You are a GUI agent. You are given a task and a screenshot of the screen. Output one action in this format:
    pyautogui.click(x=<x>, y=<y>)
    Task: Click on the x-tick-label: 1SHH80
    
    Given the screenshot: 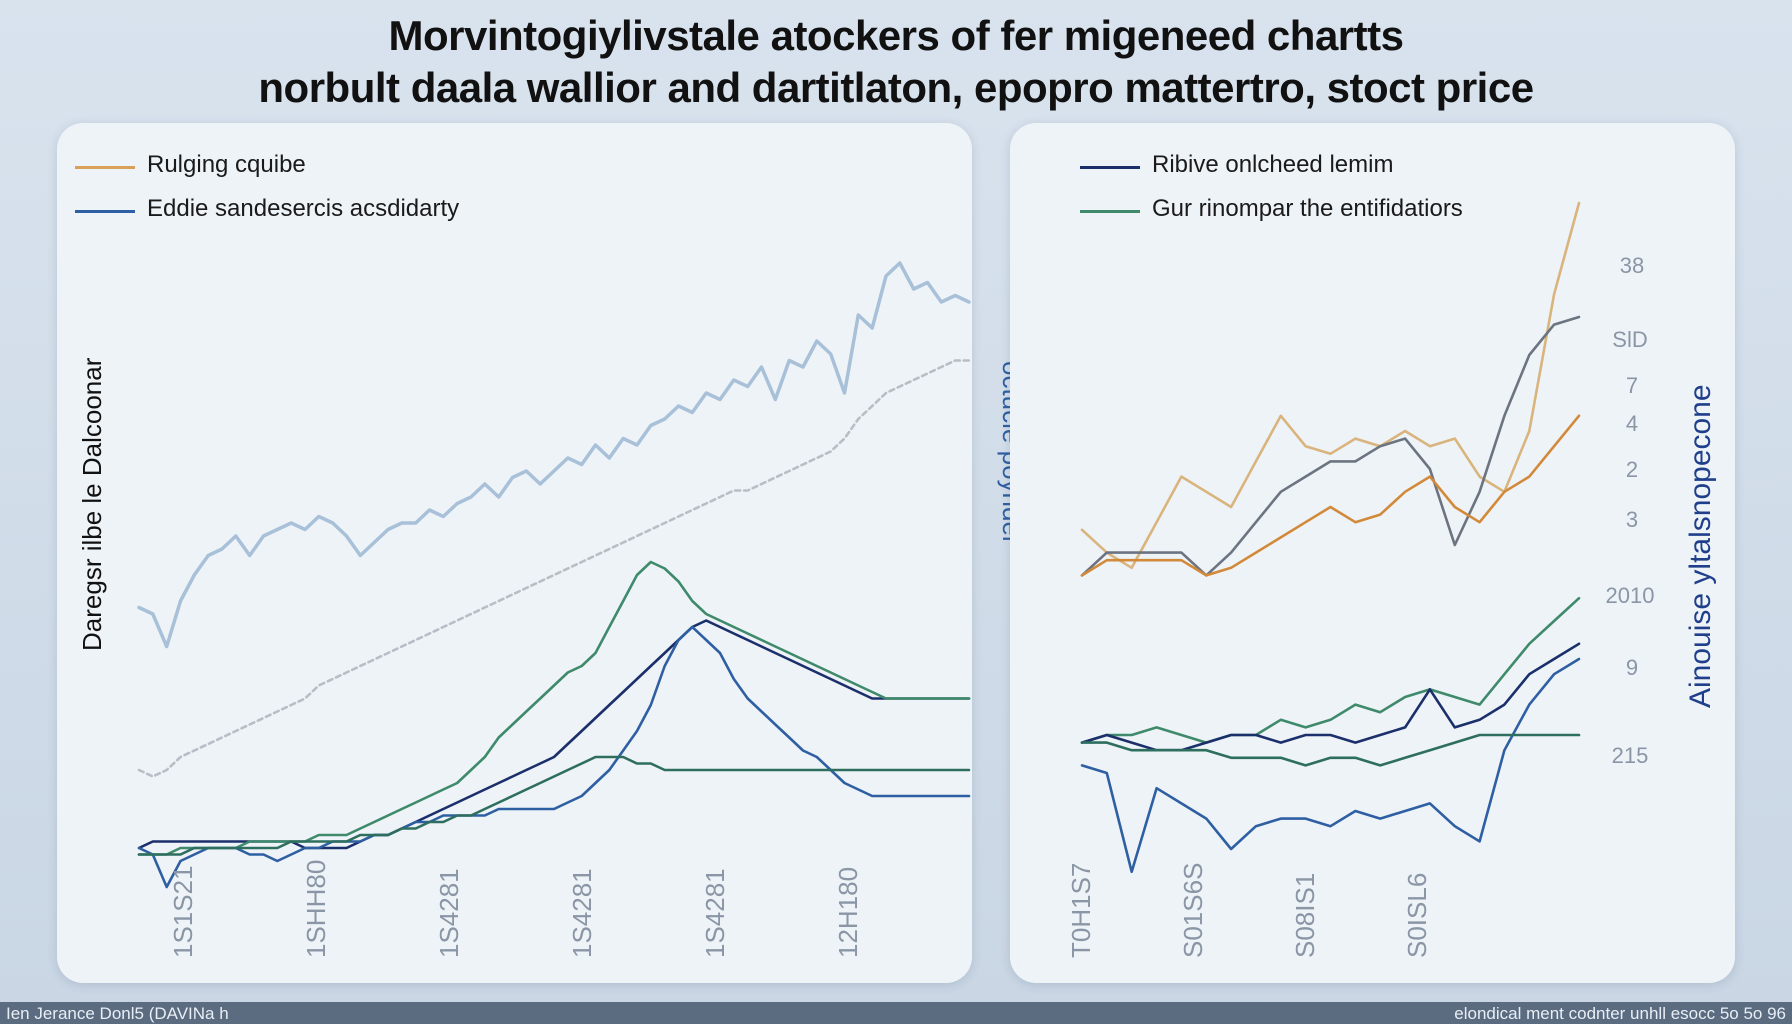 What is the action you would take?
    pyautogui.click(x=316, y=909)
    